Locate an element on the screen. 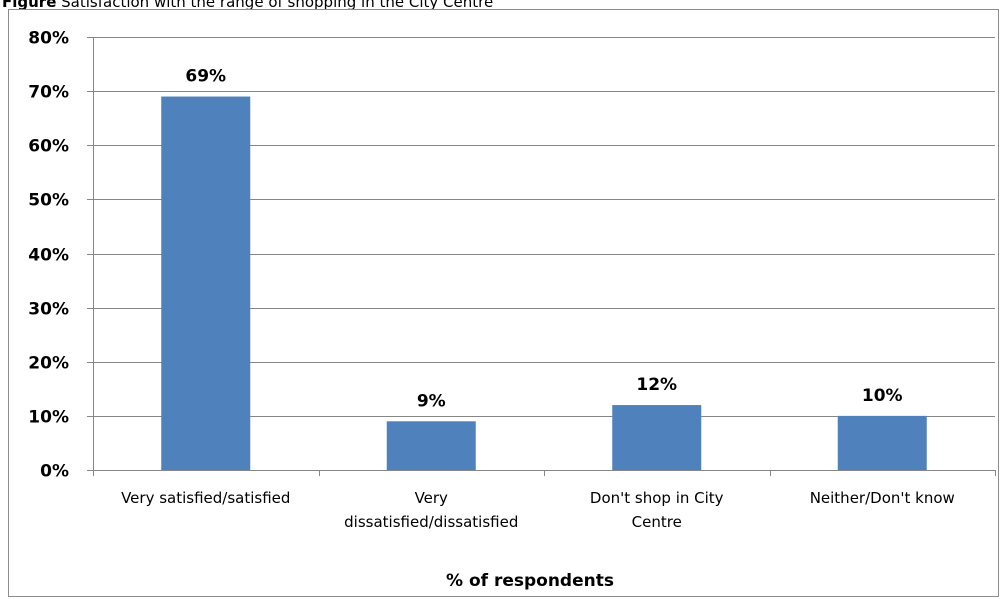 The width and height of the screenshot is (1001, 599). y-tick-label: 10% is located at coordinates (48, 418).